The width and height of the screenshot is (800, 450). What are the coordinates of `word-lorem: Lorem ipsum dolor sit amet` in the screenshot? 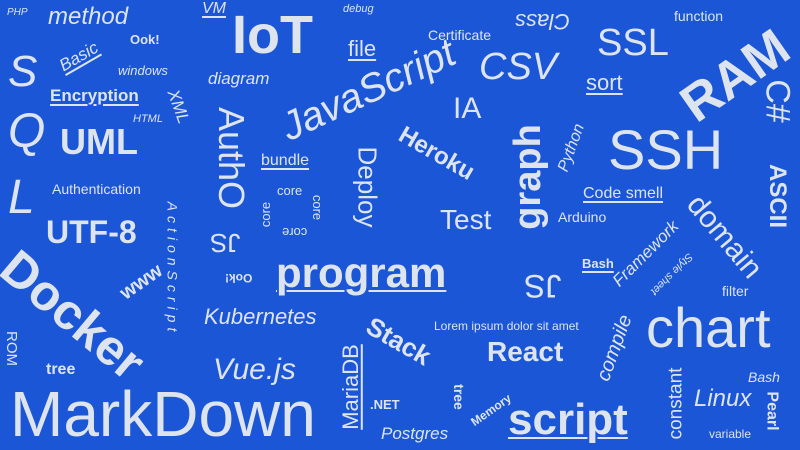 It's located at (506, 326).